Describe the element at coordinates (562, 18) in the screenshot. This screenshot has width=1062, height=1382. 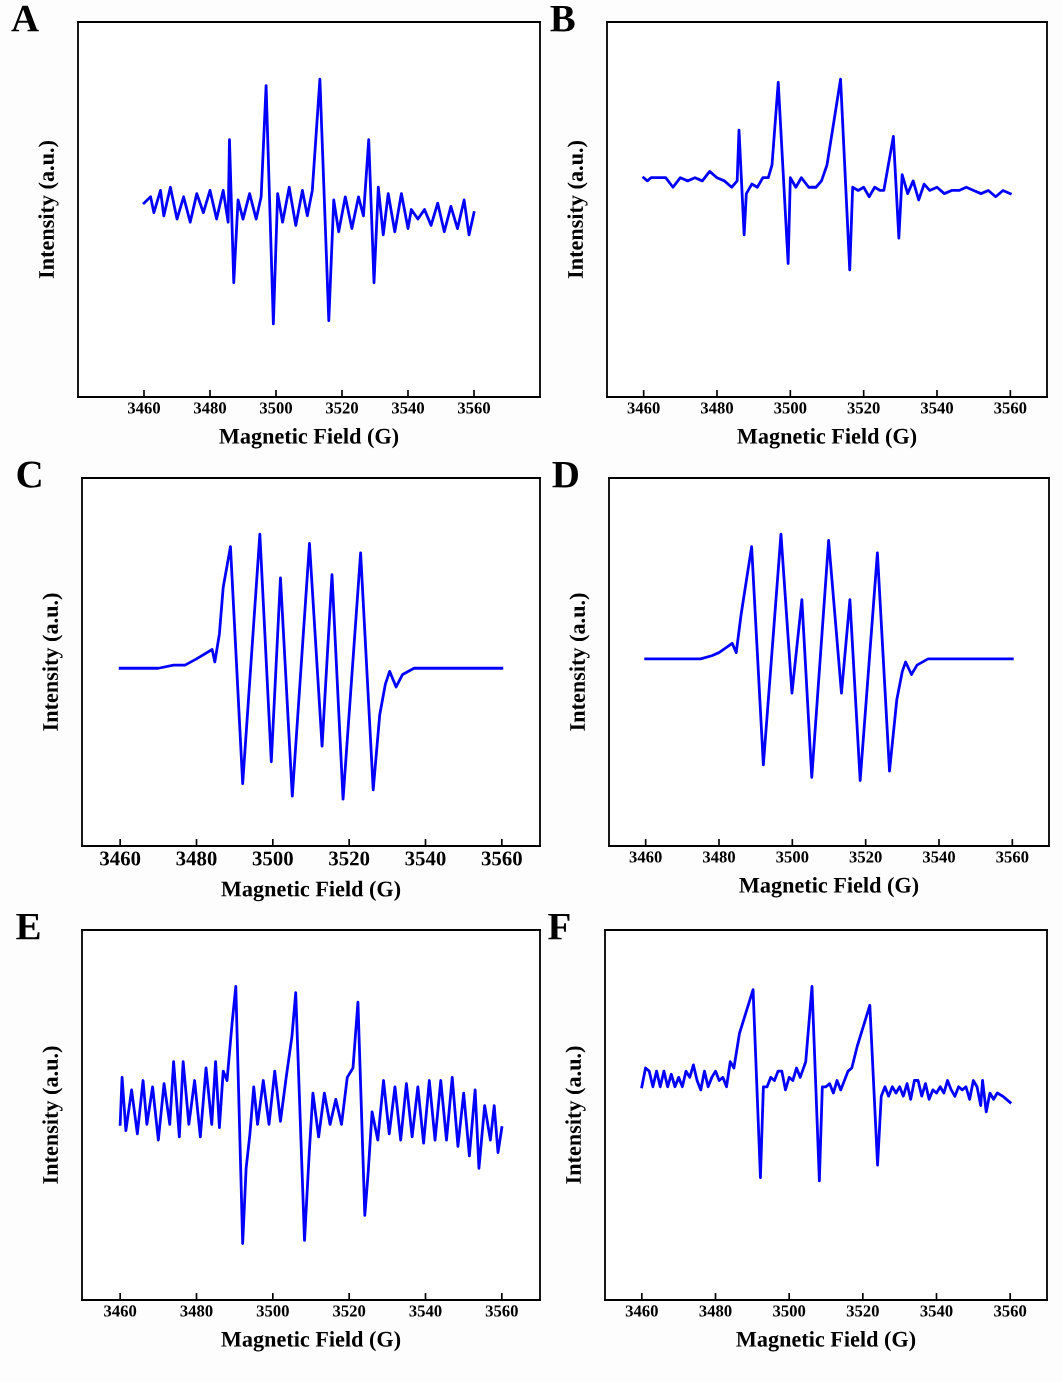
I see `chart-title: B` at that location.